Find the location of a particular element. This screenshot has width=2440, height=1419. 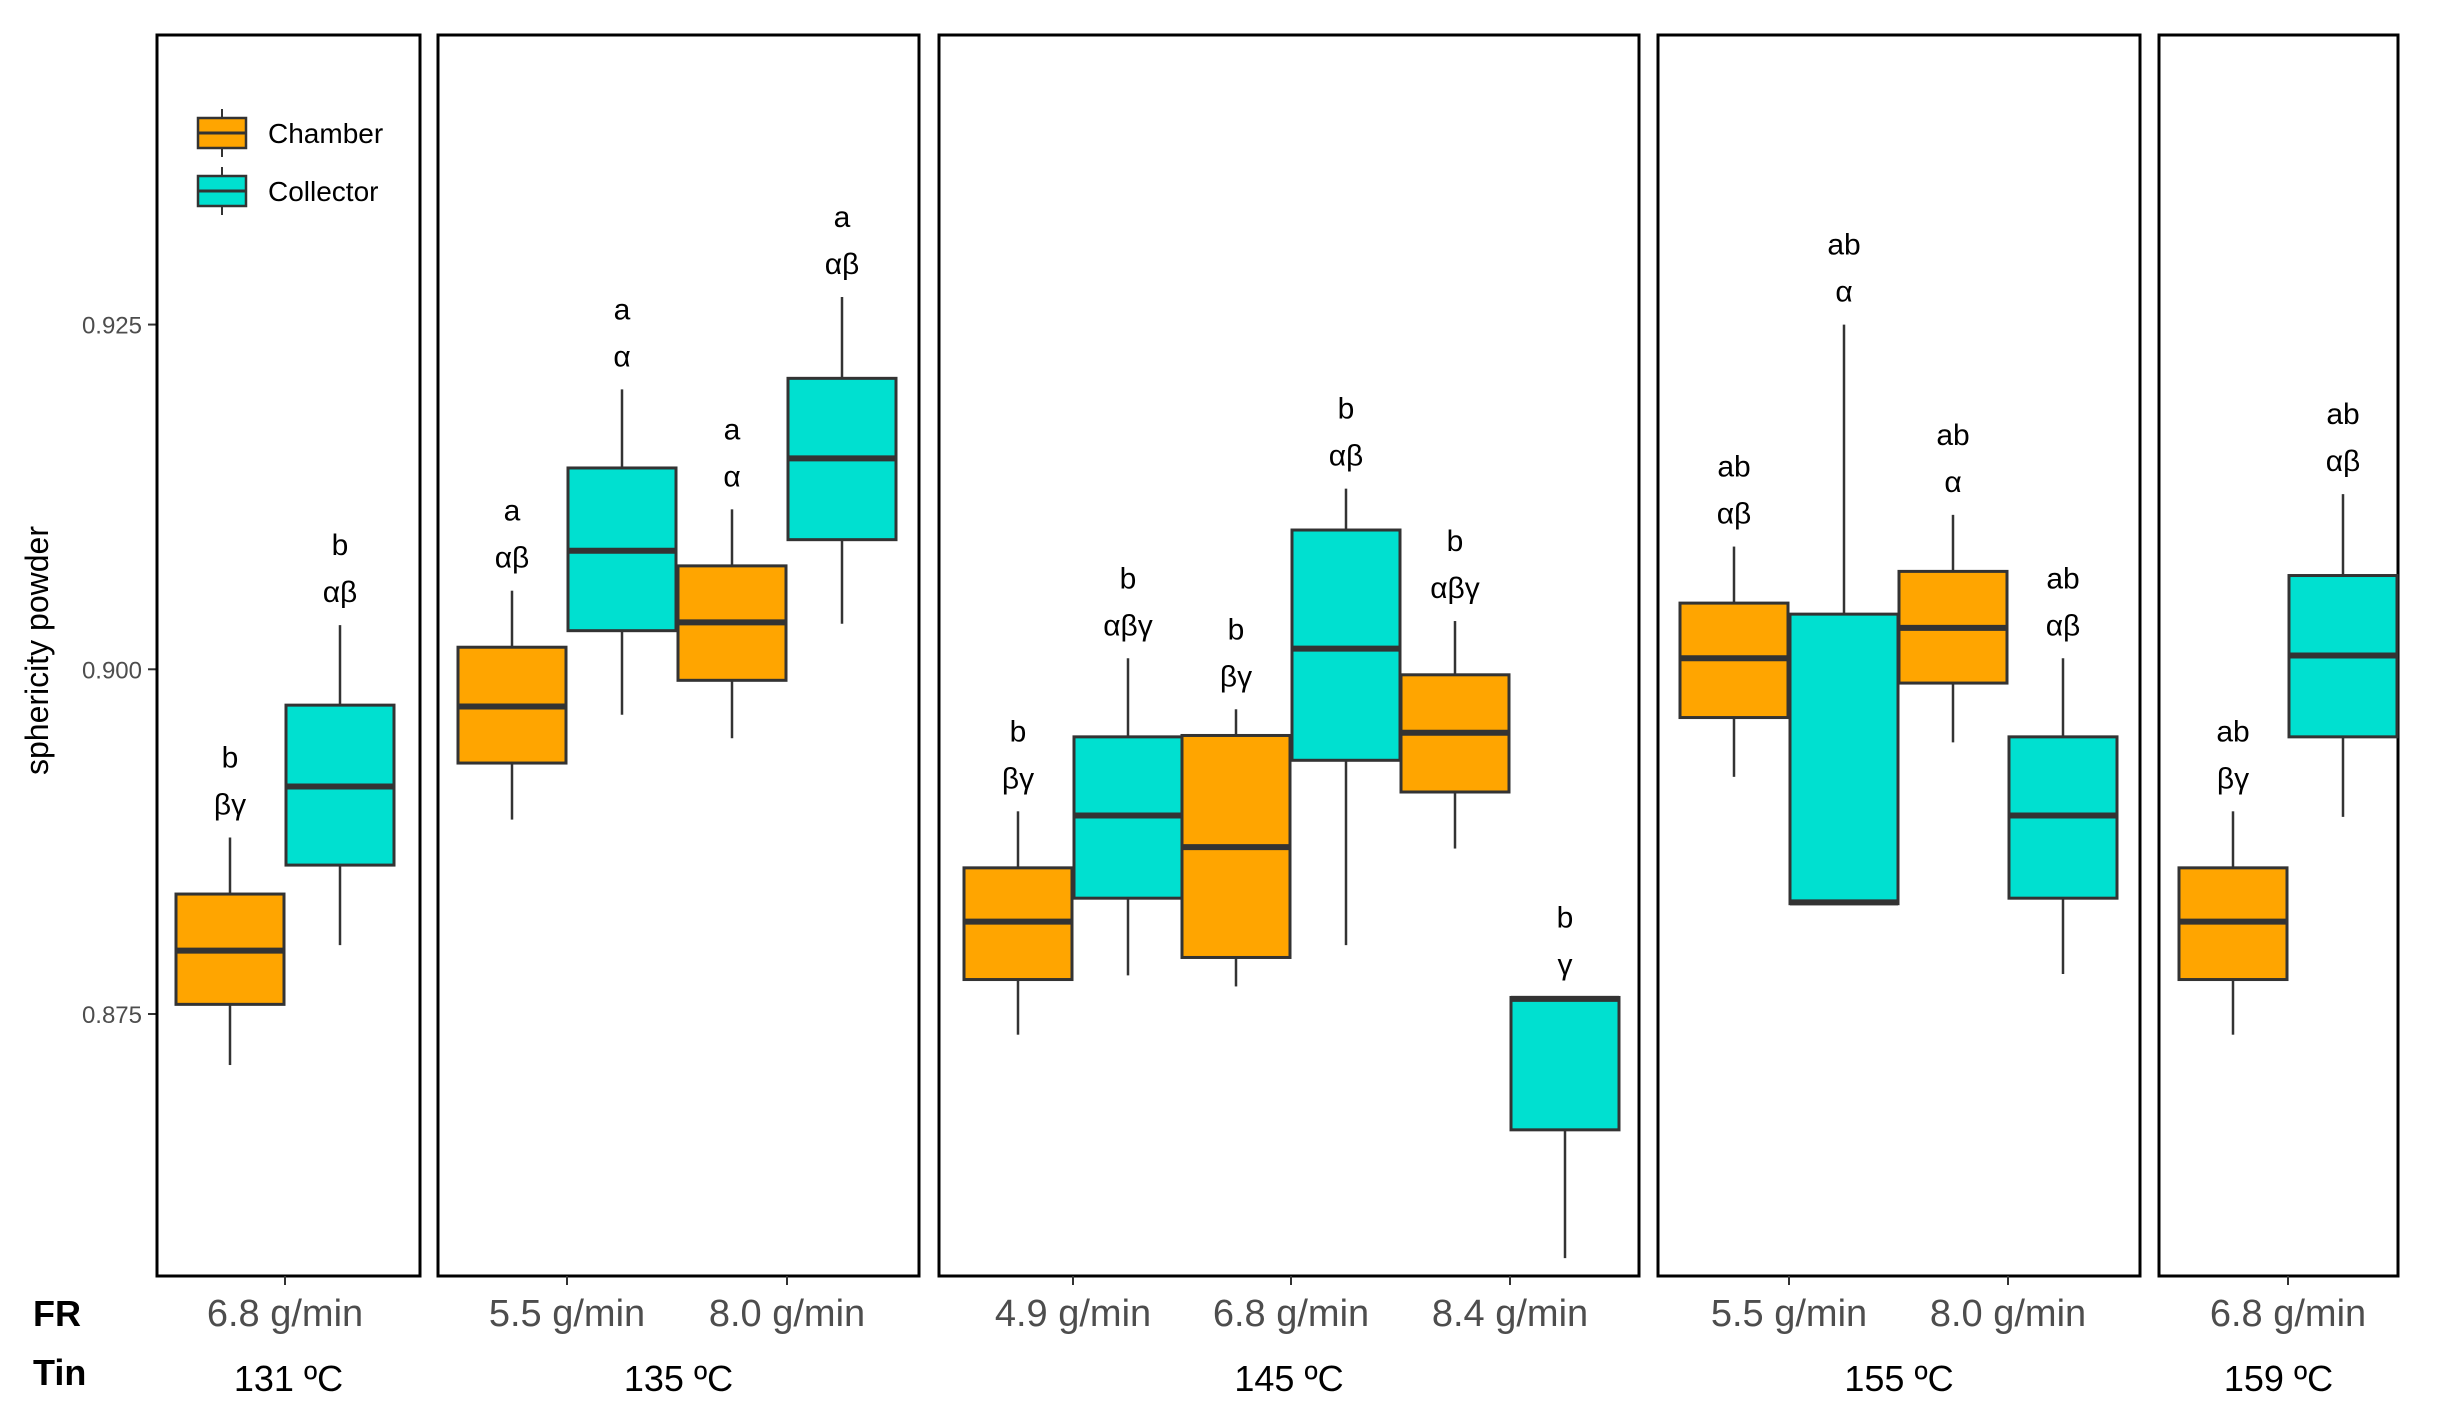

letters-greek-2-2-0: αβγ is located at coordinates (1455, 588).